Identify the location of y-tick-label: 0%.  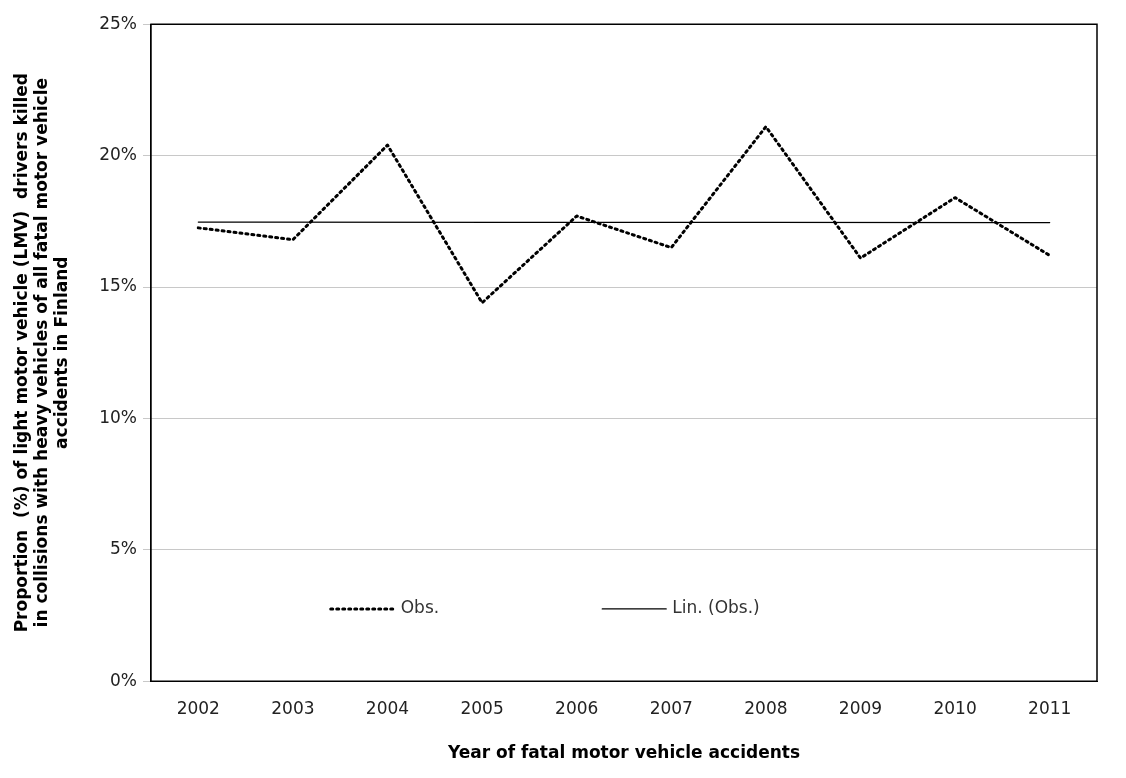
(123, 679).